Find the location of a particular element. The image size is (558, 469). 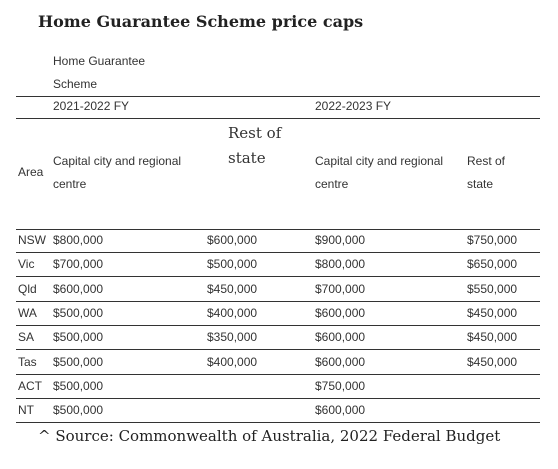

period: 2021-2022 FY is located at coordinates (91, 106).